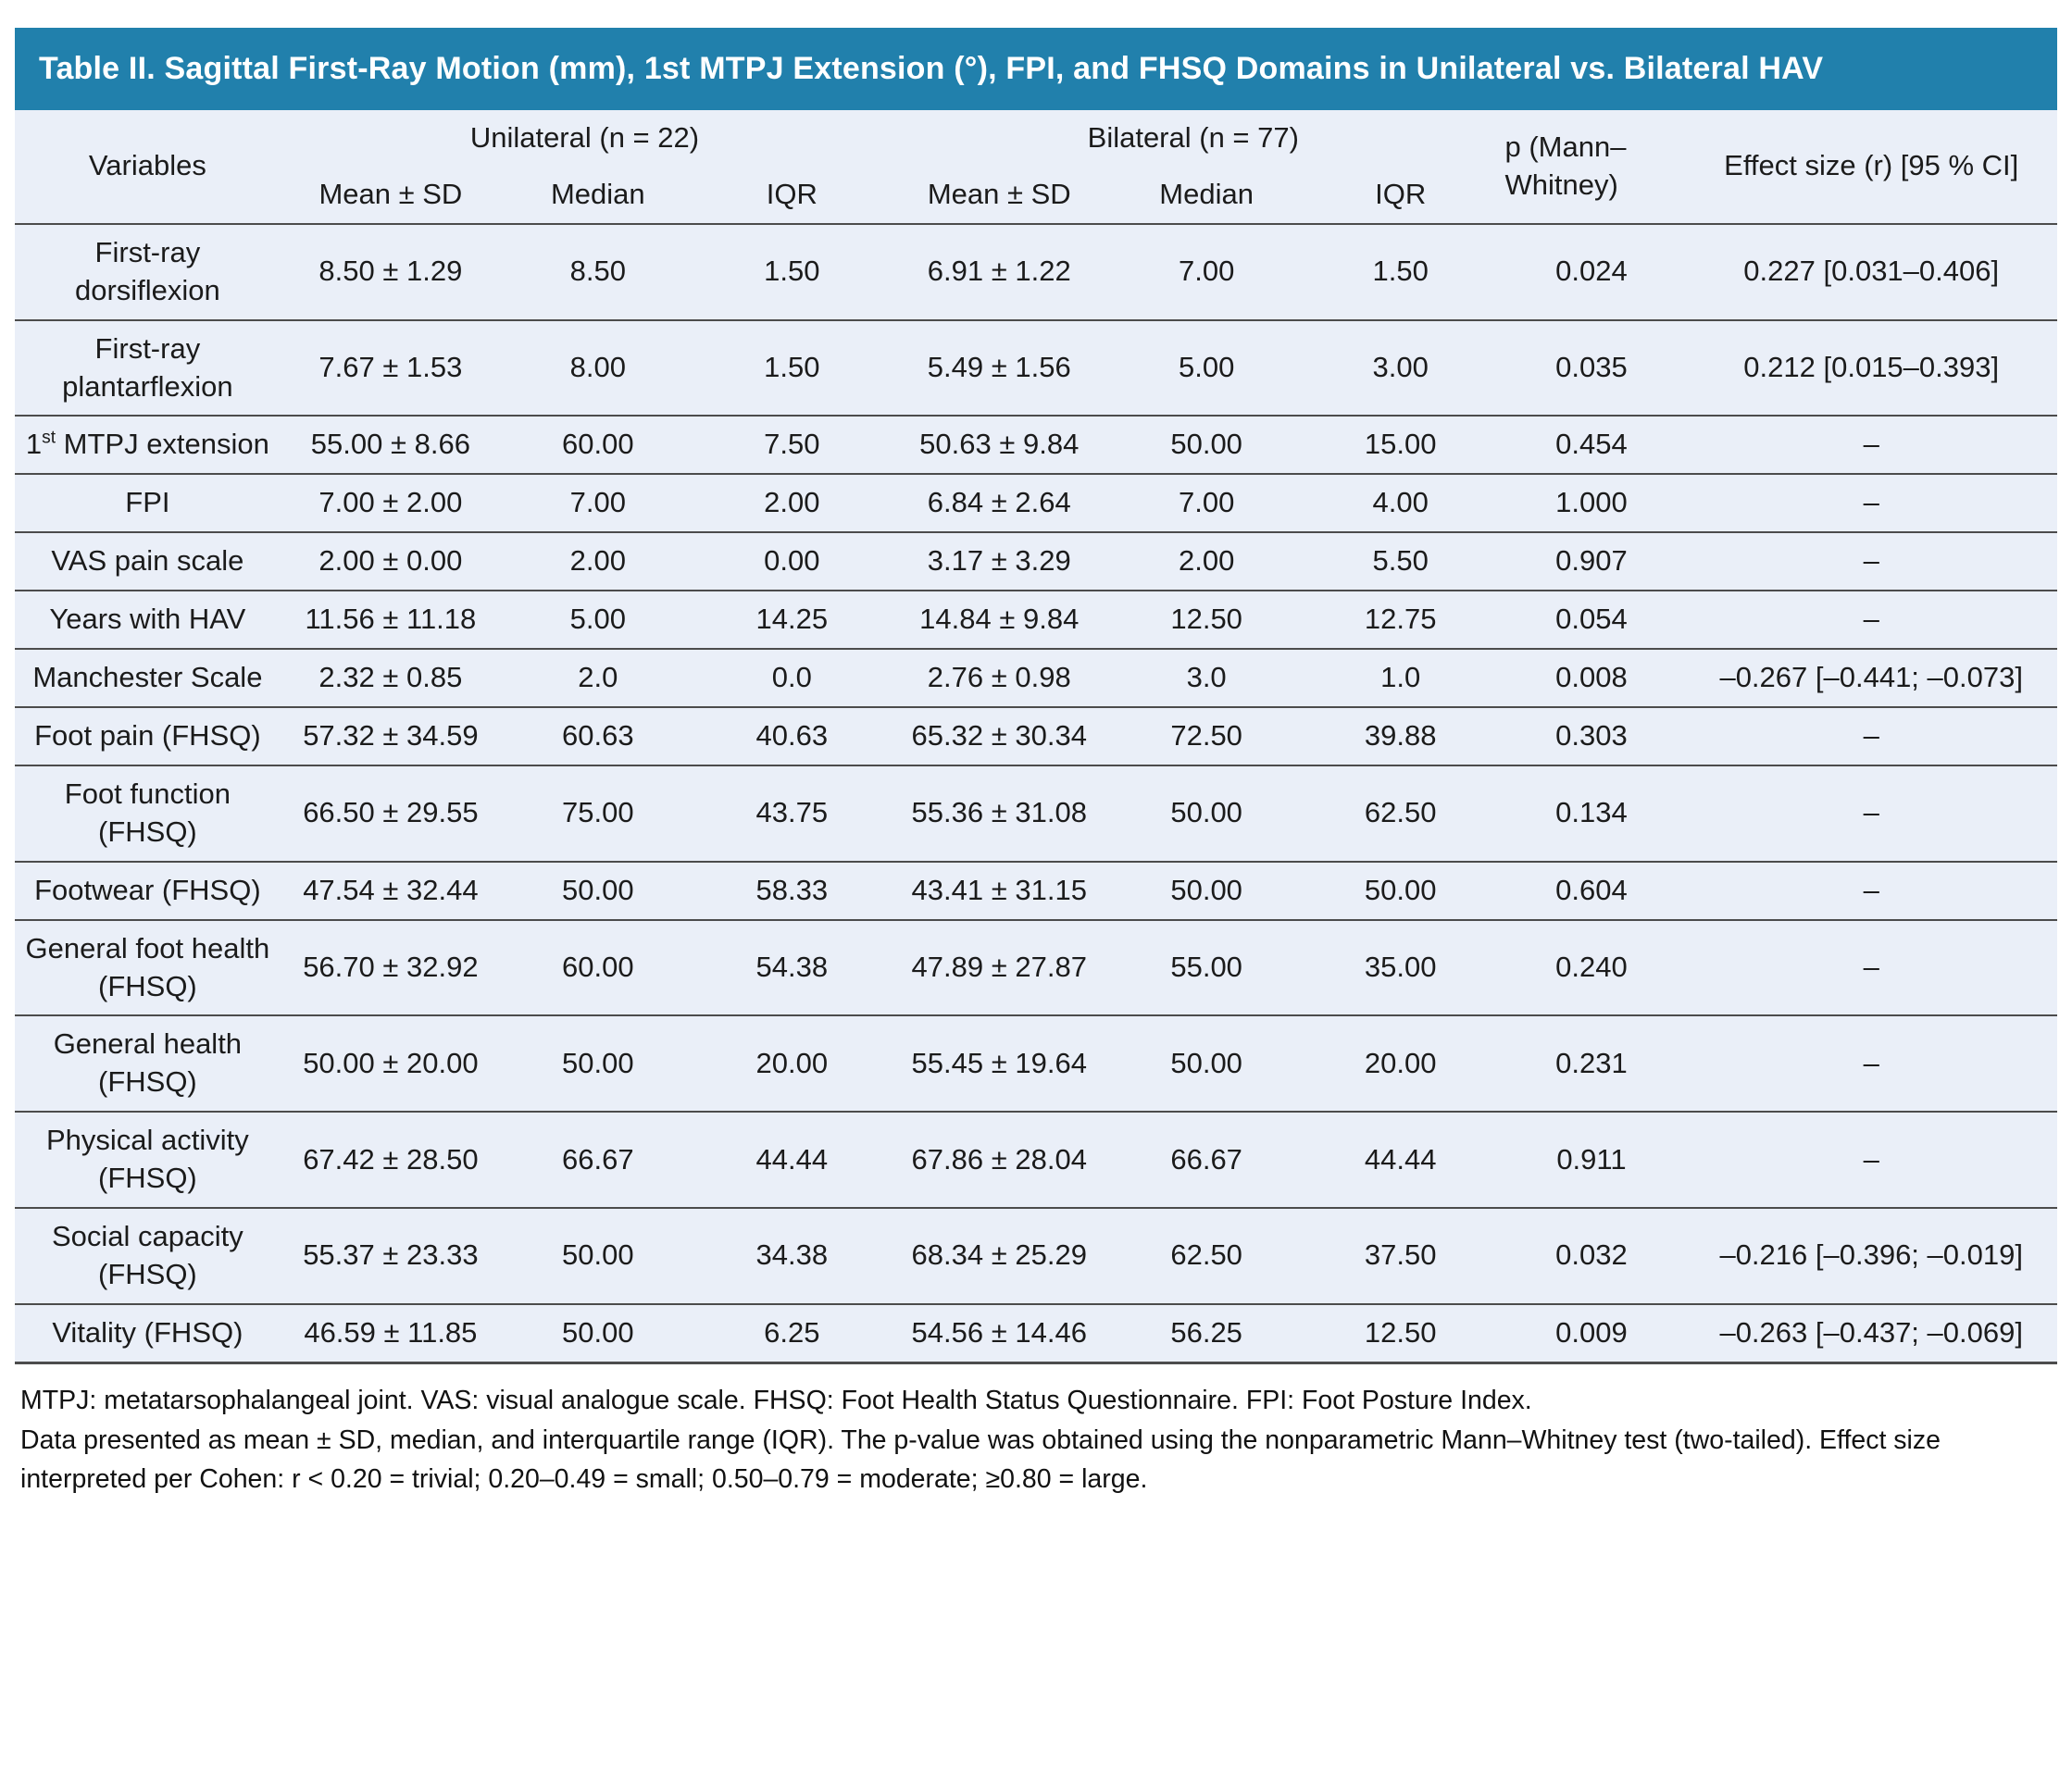  Describe the element at coordinates (1591, 619) in the screenshot. I see `cell-p-value: 0.054` at that location.